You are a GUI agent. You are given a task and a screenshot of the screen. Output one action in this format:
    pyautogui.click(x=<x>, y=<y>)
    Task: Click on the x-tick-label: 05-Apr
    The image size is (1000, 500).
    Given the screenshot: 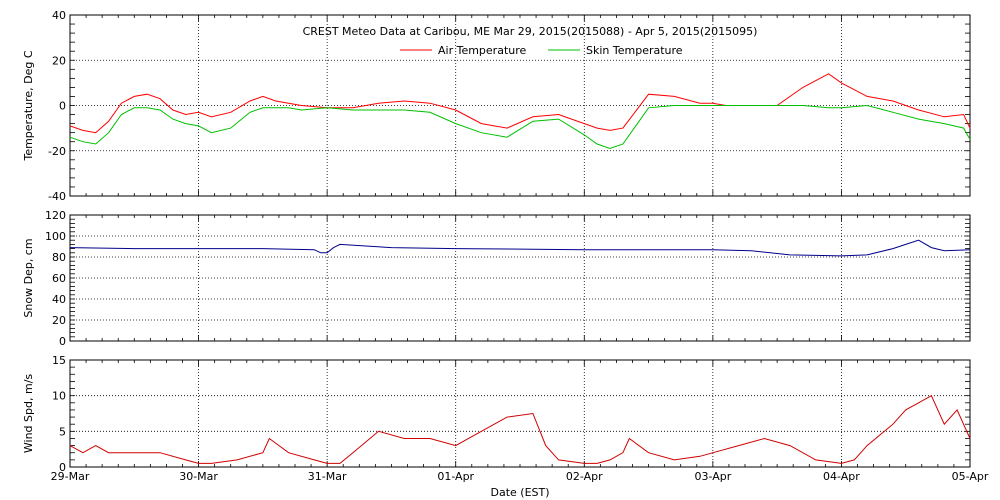 What is the action you would take?
    pyautogui.click(x=970, y=476)
    